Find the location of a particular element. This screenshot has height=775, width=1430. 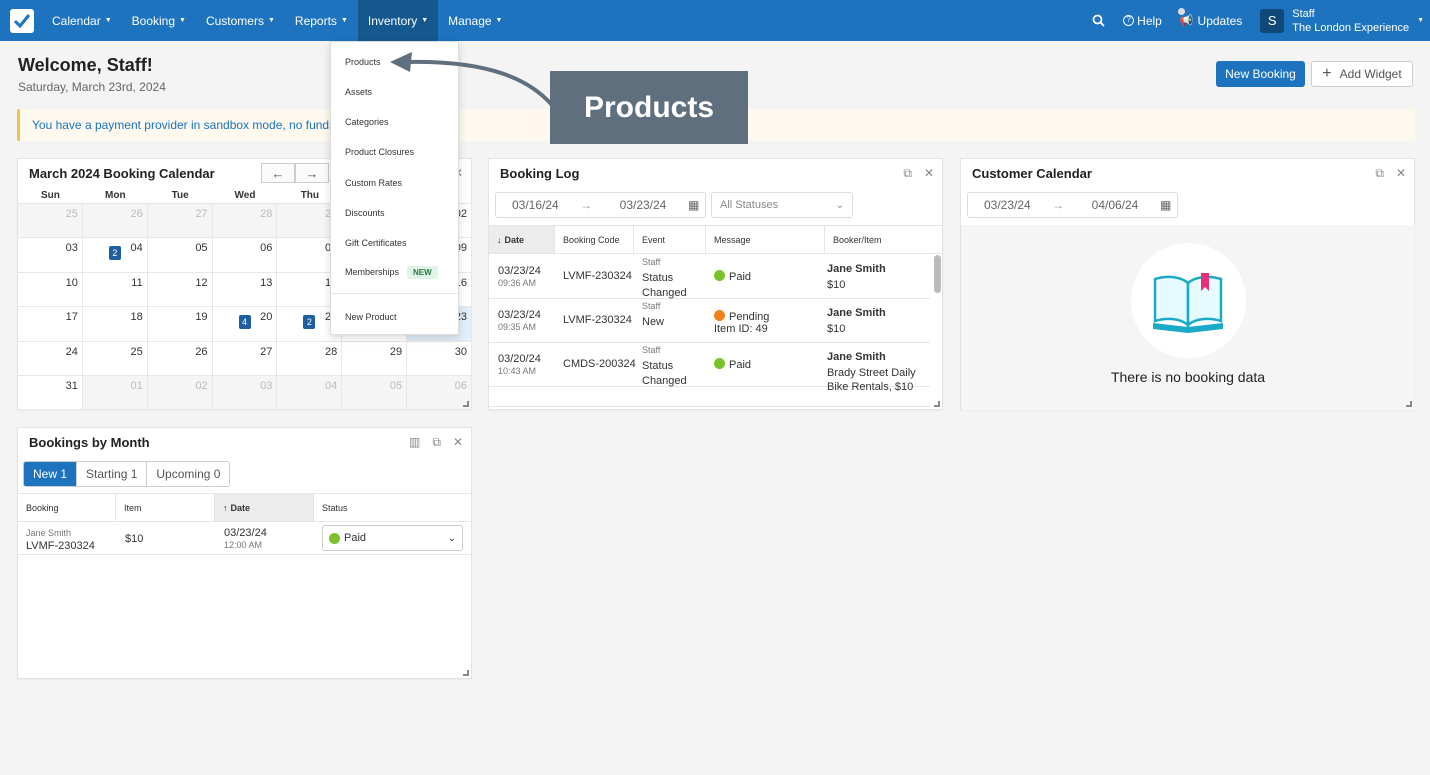

column-header-message: Message is located at coordinates (765, 239).